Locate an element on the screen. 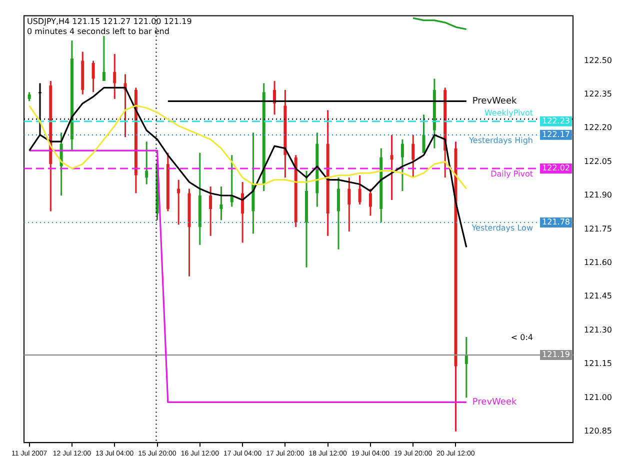 The height and width of the screenshot is (469, 625). y-tick-label: 121.45 is located at coordinates (598, 296).